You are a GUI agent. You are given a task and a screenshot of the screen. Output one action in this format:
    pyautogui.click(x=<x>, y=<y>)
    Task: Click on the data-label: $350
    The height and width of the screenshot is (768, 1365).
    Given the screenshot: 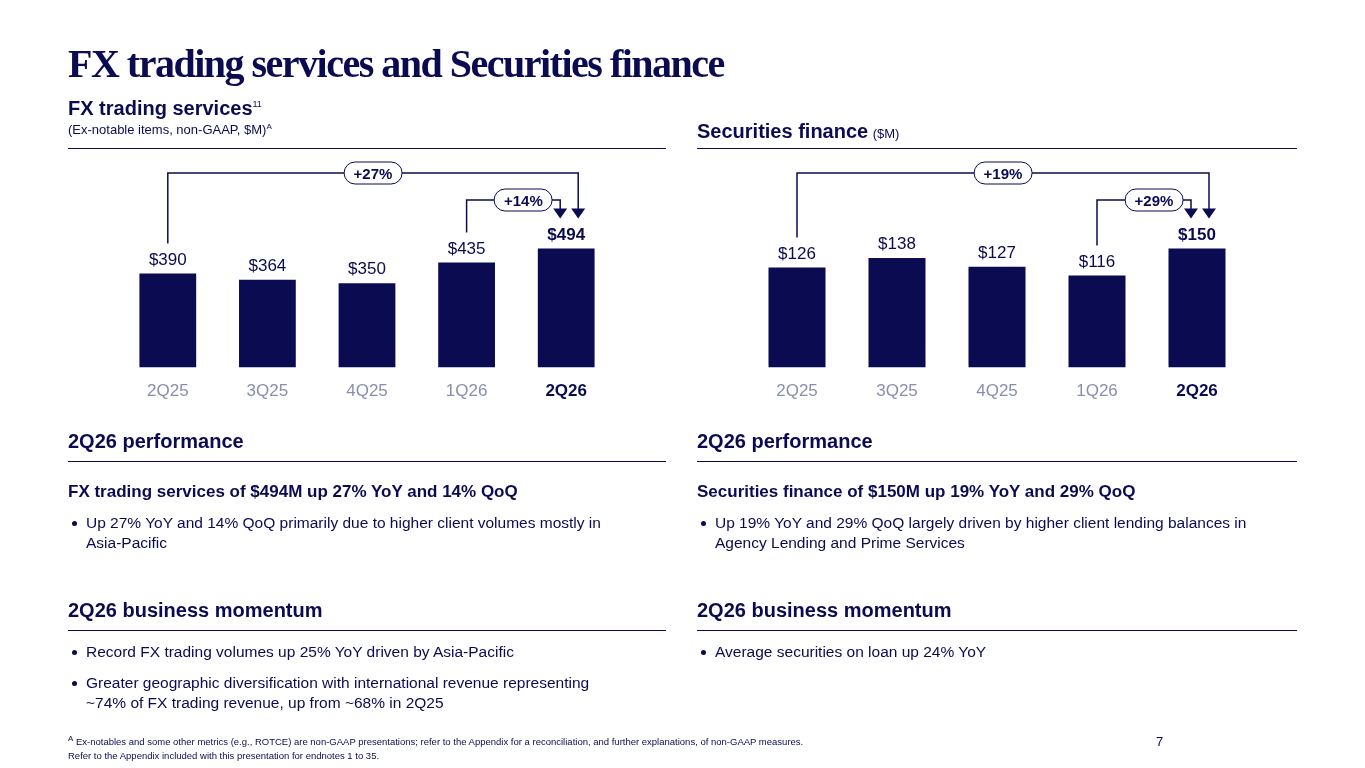 What is the action you would take?
    pyautogui.click(x=367, y=269)
    